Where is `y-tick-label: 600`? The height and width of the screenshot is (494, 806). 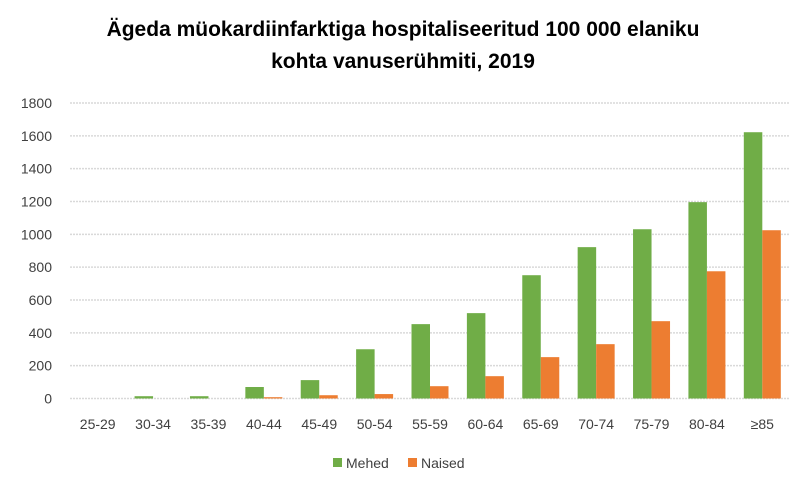
y-tick-label: 600 is located at coordinates (41, 300).